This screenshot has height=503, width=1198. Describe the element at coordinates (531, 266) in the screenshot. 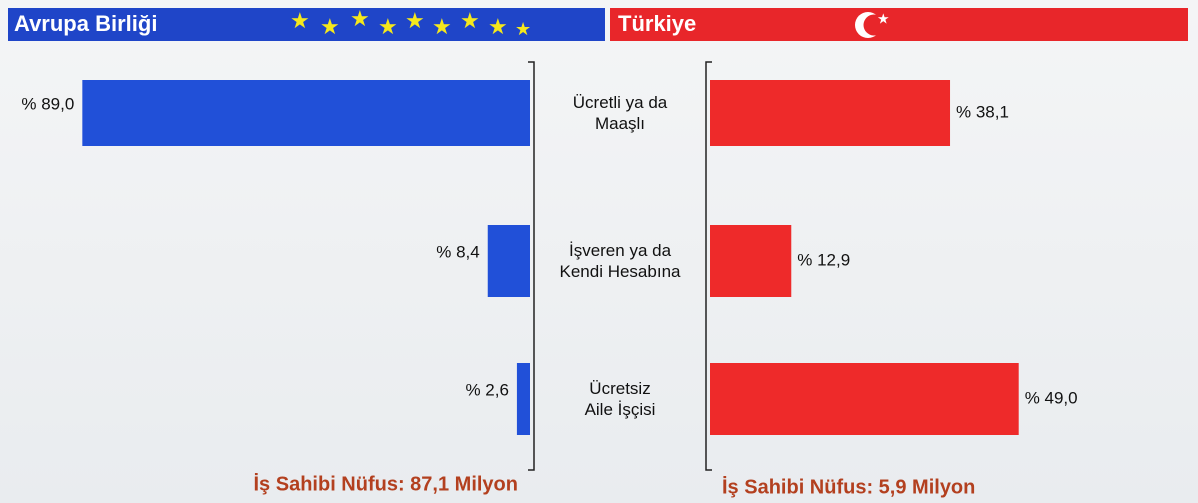

I see `center-bracket-left` at that location.